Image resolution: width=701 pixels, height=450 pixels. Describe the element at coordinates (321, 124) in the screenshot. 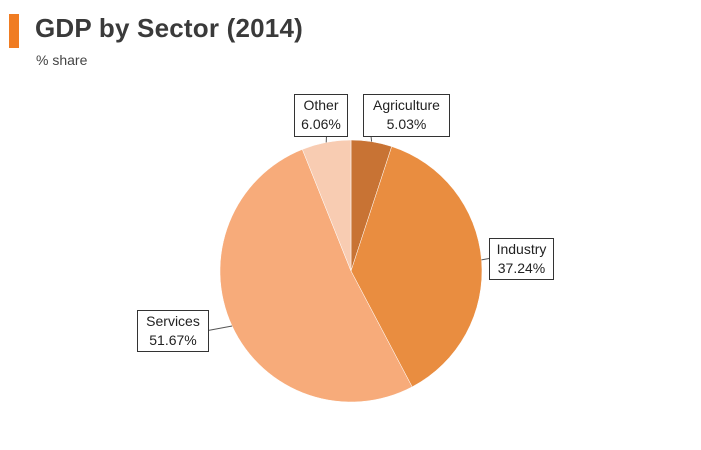

I see `slice-value-other: 6.06%` at that location.